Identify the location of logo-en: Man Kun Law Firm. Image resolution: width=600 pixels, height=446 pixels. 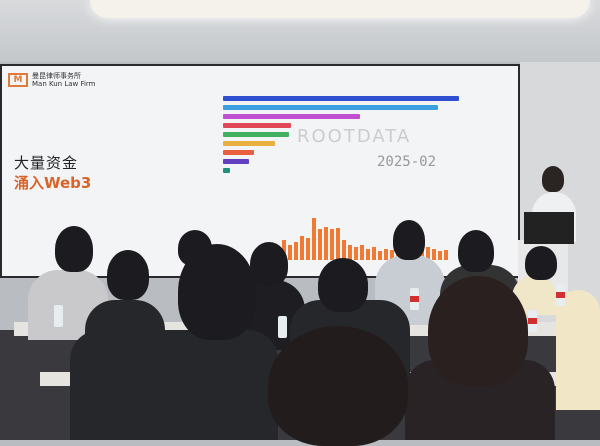
(64, 84).